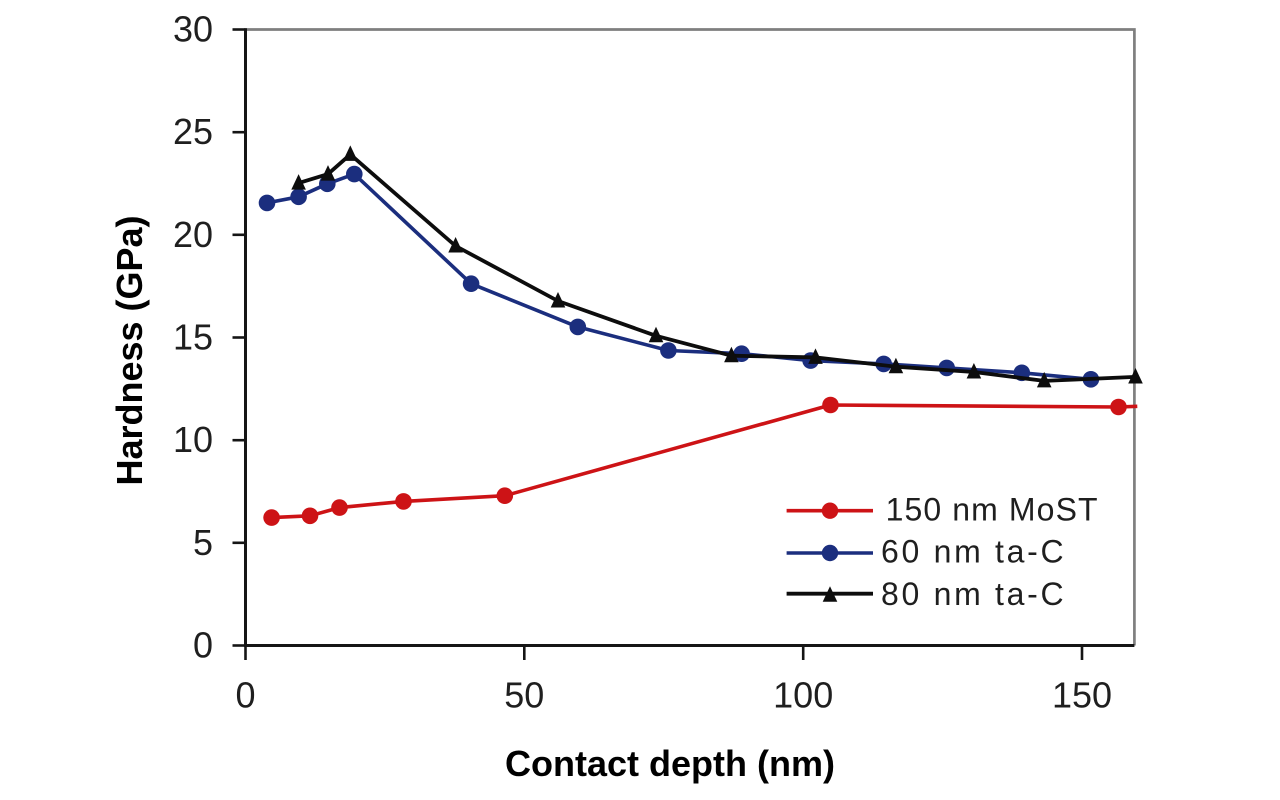  What do you see at coordinates (524, 695) in the screenshot?
I see `svg-text: 50` at bounding box center [524, 695].